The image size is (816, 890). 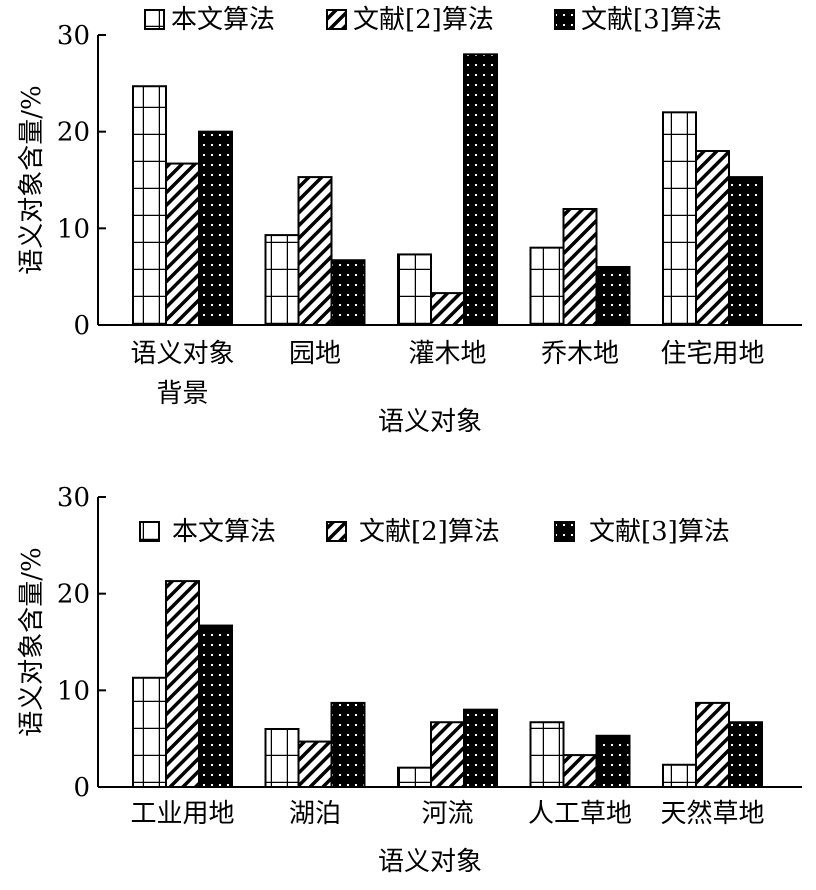 What do you see at coordinates (182, 394) in the screenshot?
I see `category-label: 背景` at bounding box center [182, 394].